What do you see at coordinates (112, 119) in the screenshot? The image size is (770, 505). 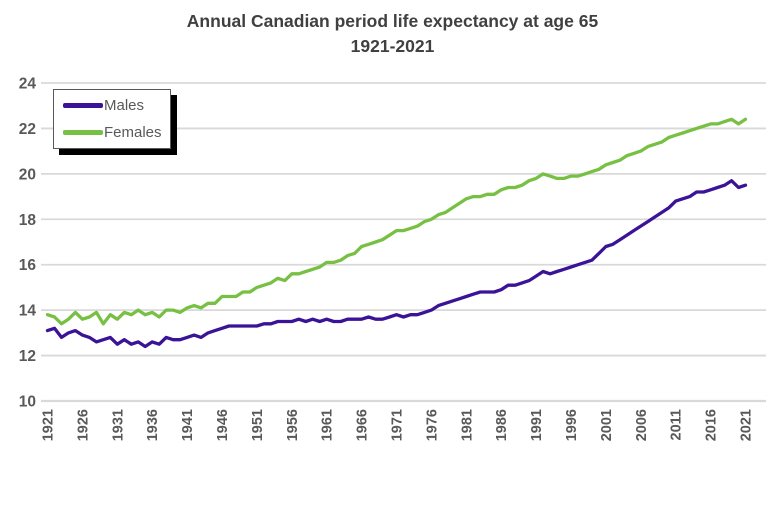 I see `legend: Males Females` at bounding box center [112, 119].